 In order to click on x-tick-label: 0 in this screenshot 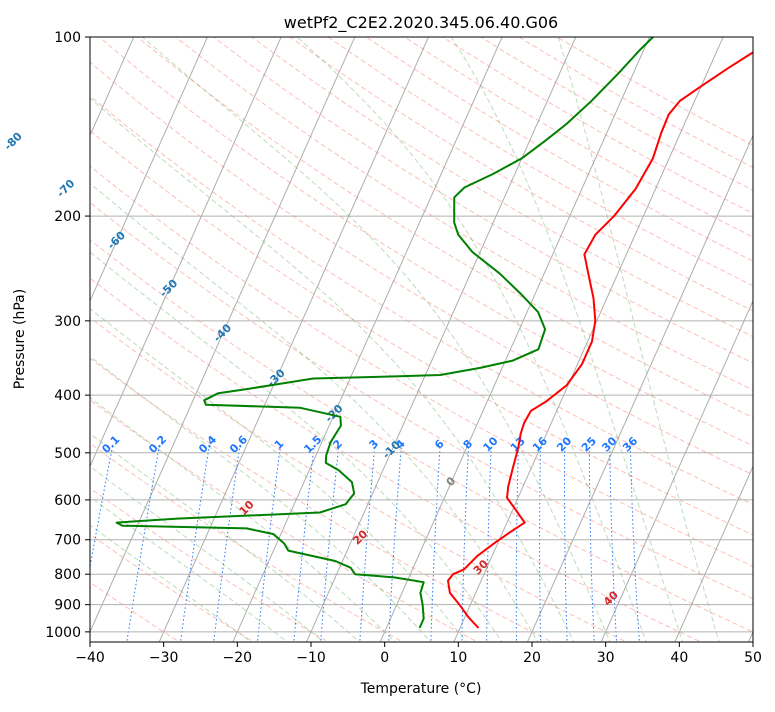, I will do `click(384, 658)`.